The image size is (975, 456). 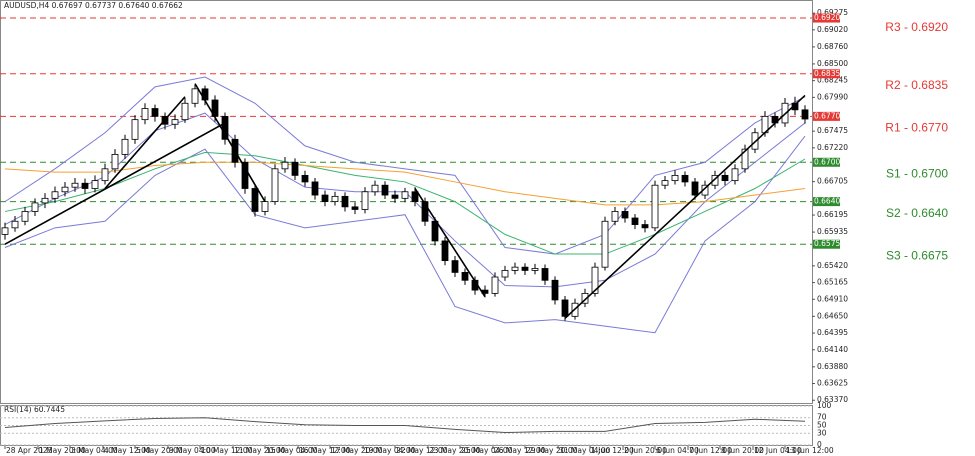 I want to click on y-tick-label: 0.64140, so click(x=832, y=349).